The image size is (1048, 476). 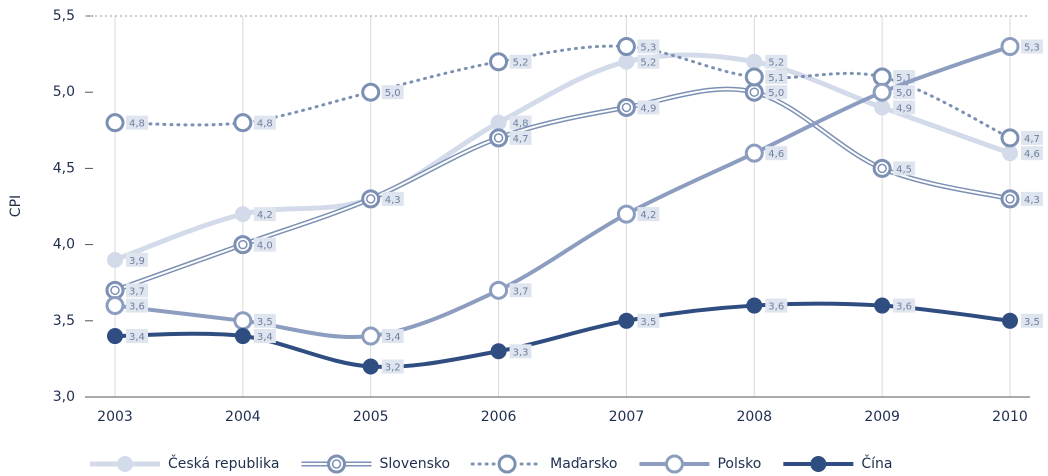 I want to click on legend-label: Polsko, so click(x=739, y=464).